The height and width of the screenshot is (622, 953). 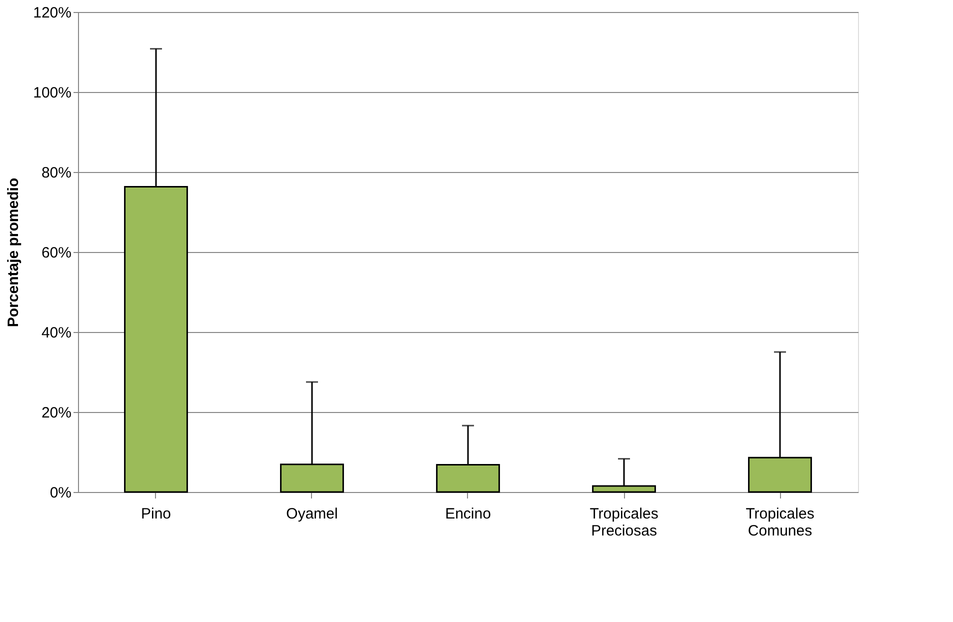 What do you see at coordinates (312, 514) in the screenshot?
I see `x-tick-label: Oyamel` at bounding box center [312, 514].